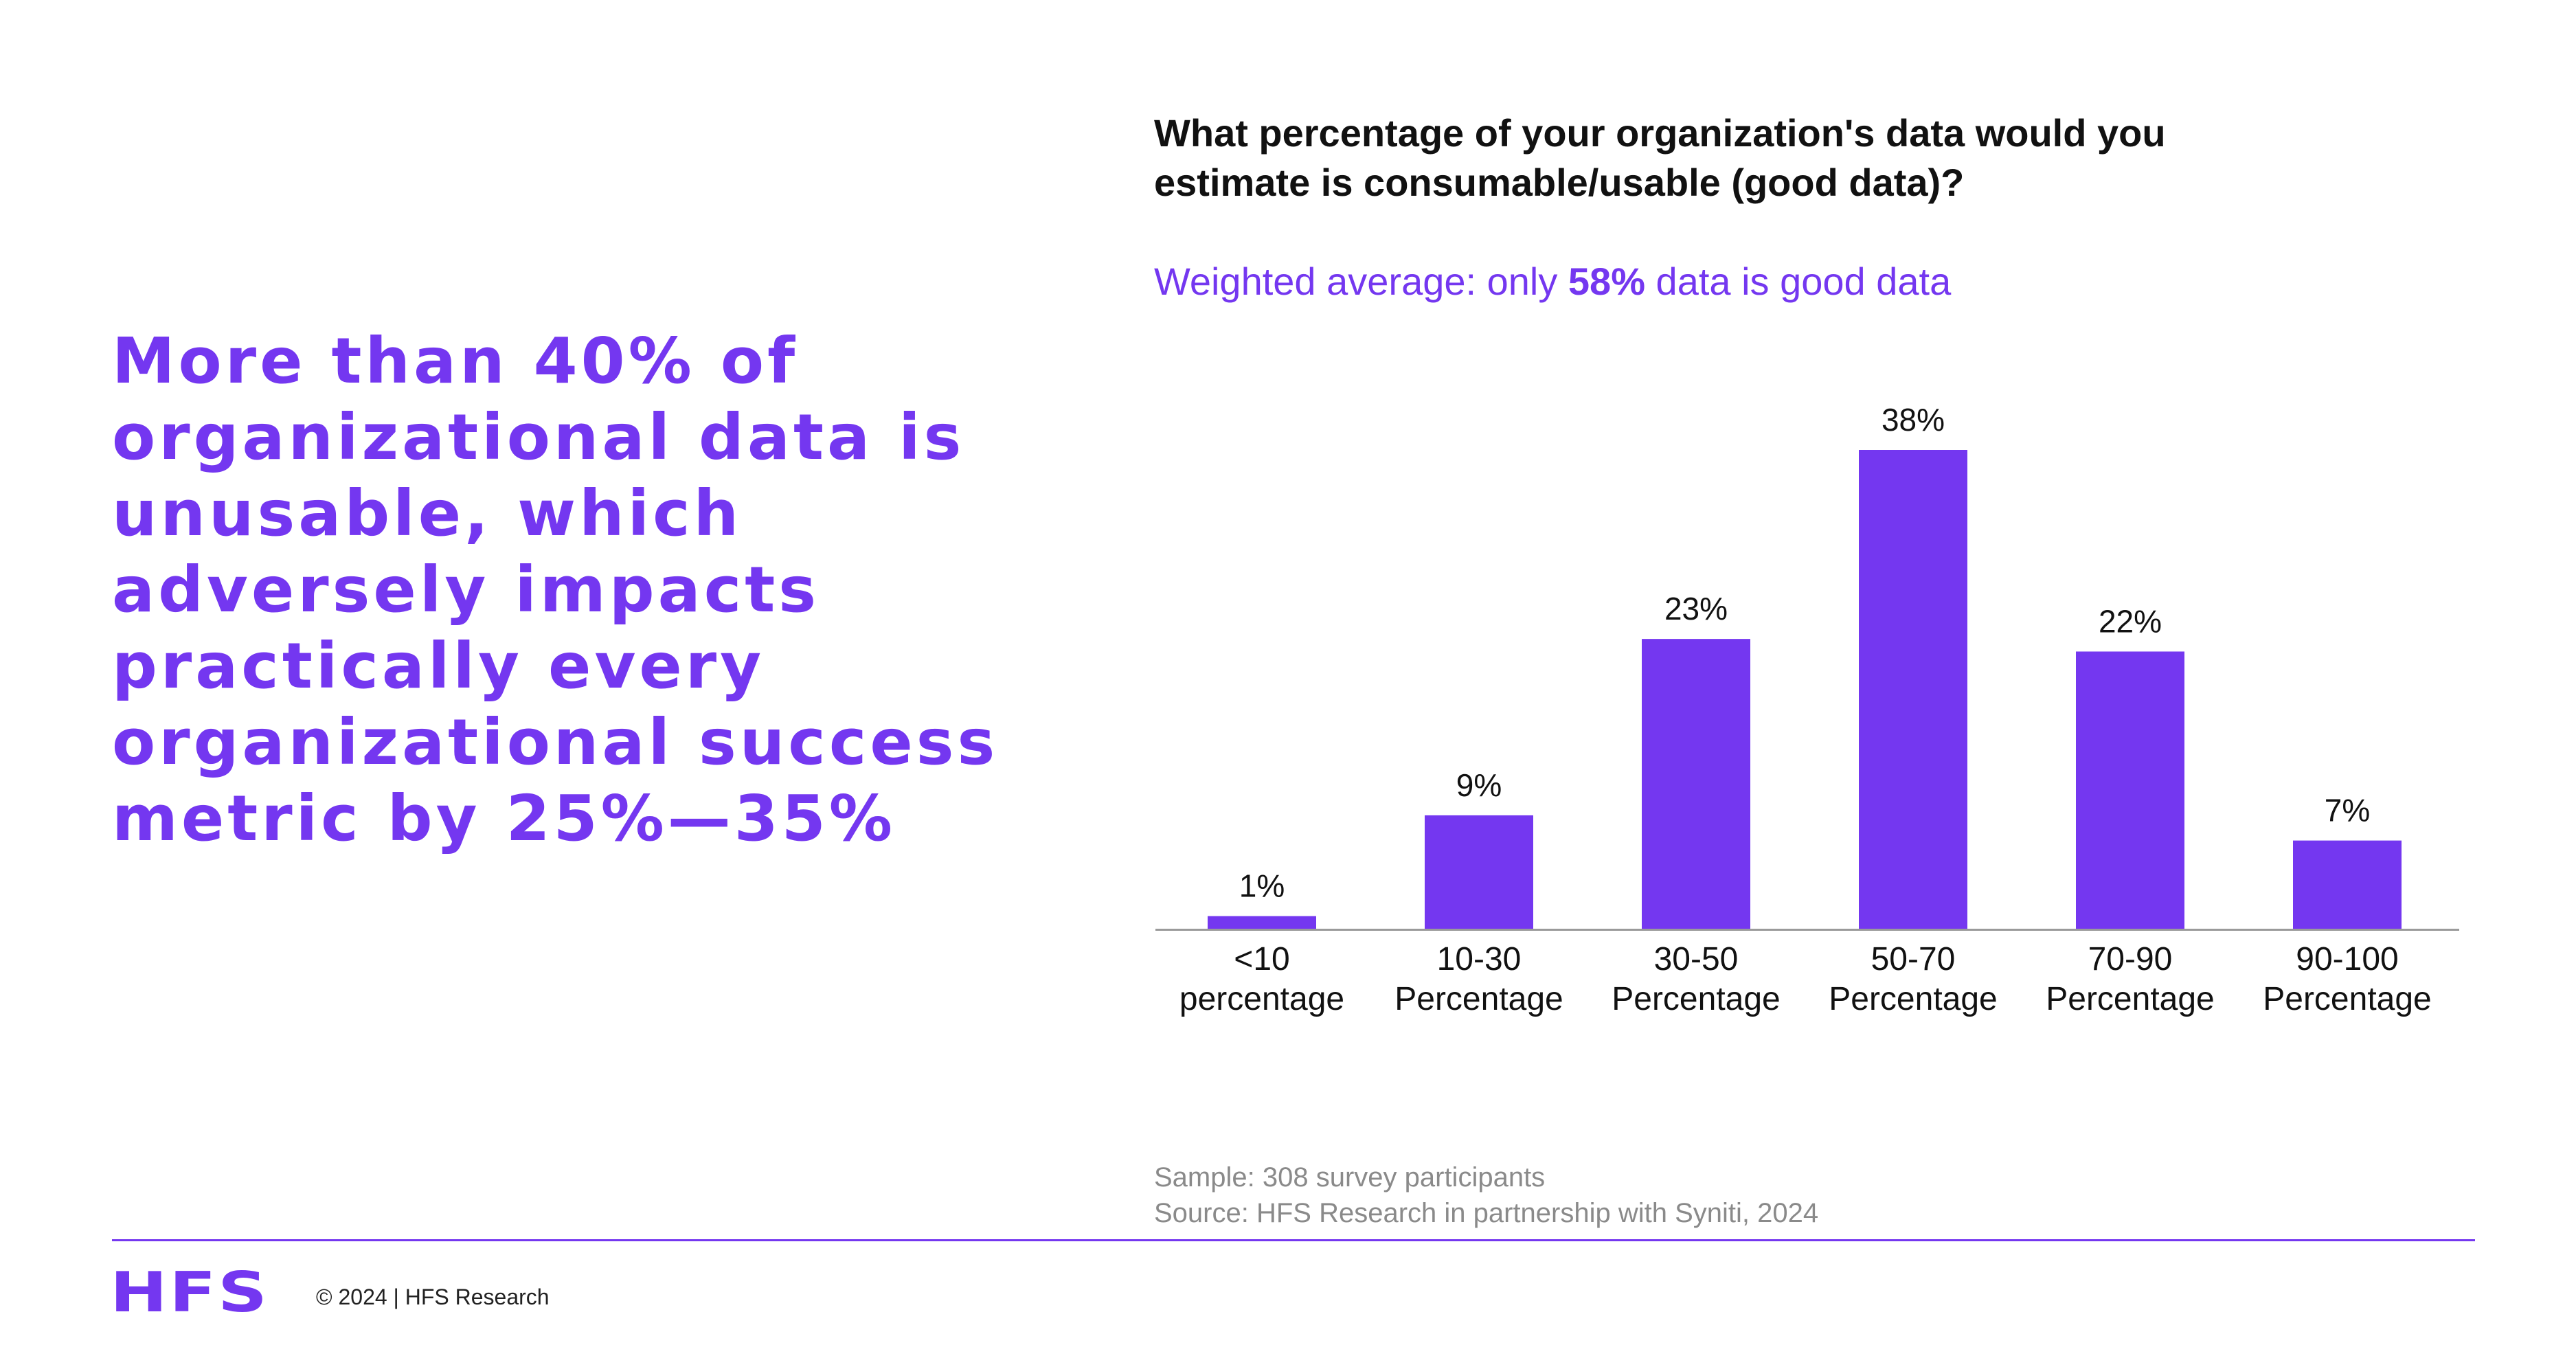 The height and width of the screenshot is (1345, 2576). What do you see at coordinates (1913, 420) in the screenshot?
I see `value-label-3: 38%` at bounding box center [1913, 420].